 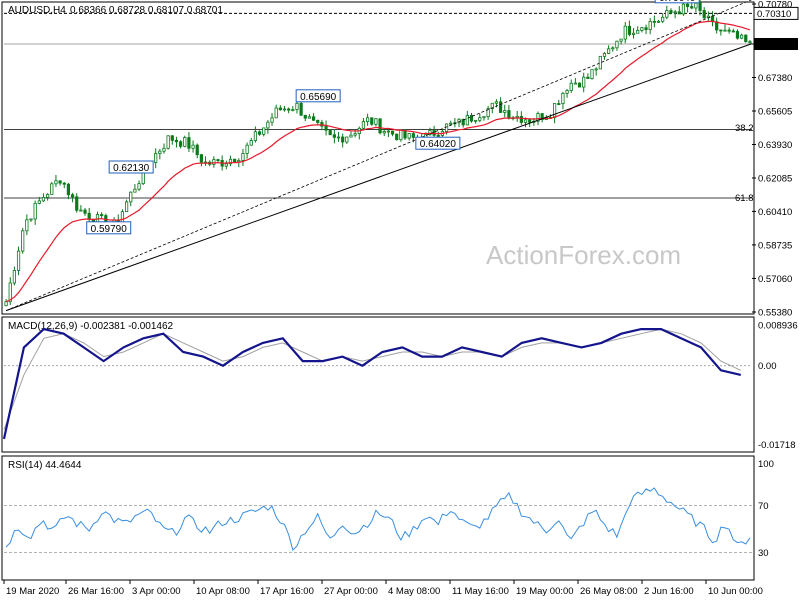 I want to click on x-tick-label: 17 Apr 16:00, so click(x=287, y=591).